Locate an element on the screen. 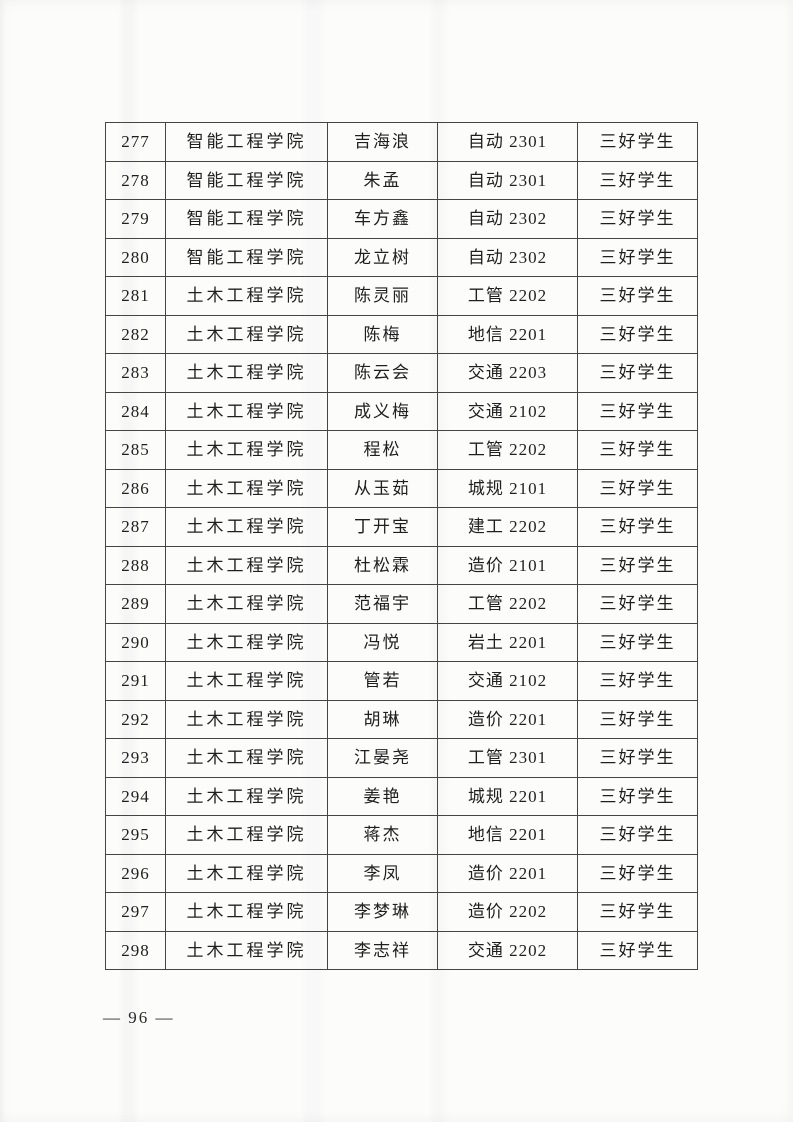 Image resolution: width=793 pixels, height=1122 pixels. cell-name: 范福宇 is located at coordinates (382, 604).